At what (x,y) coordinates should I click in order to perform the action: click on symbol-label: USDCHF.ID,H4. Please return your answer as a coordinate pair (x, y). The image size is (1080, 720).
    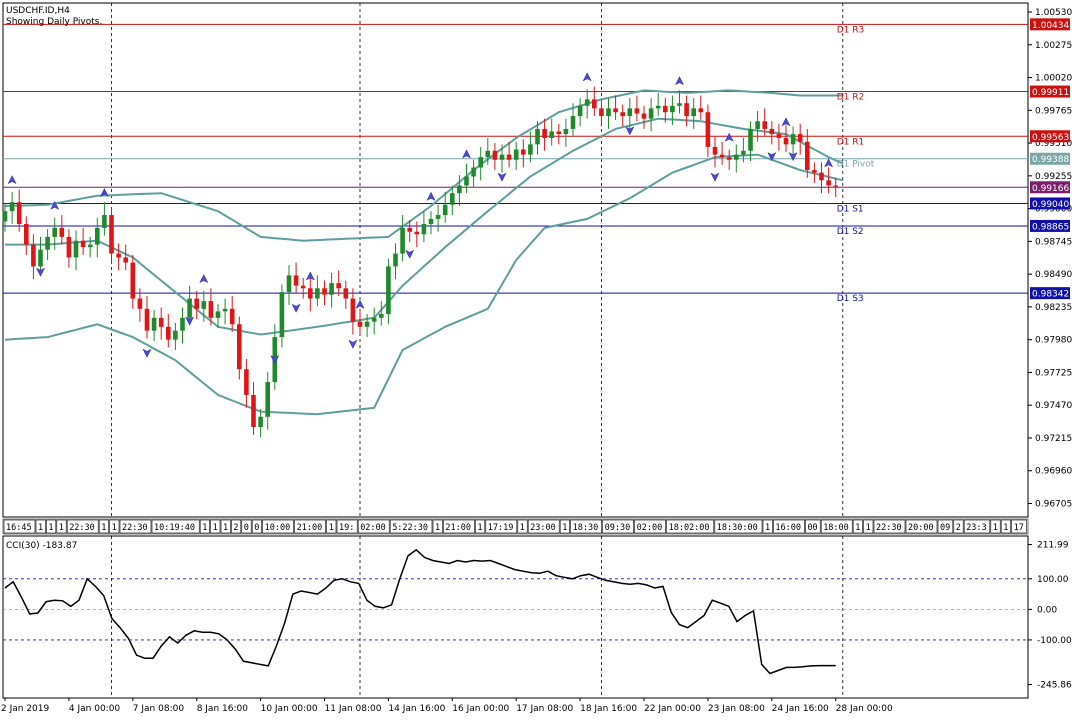
    Looking at the image, I should click on (38, 11).